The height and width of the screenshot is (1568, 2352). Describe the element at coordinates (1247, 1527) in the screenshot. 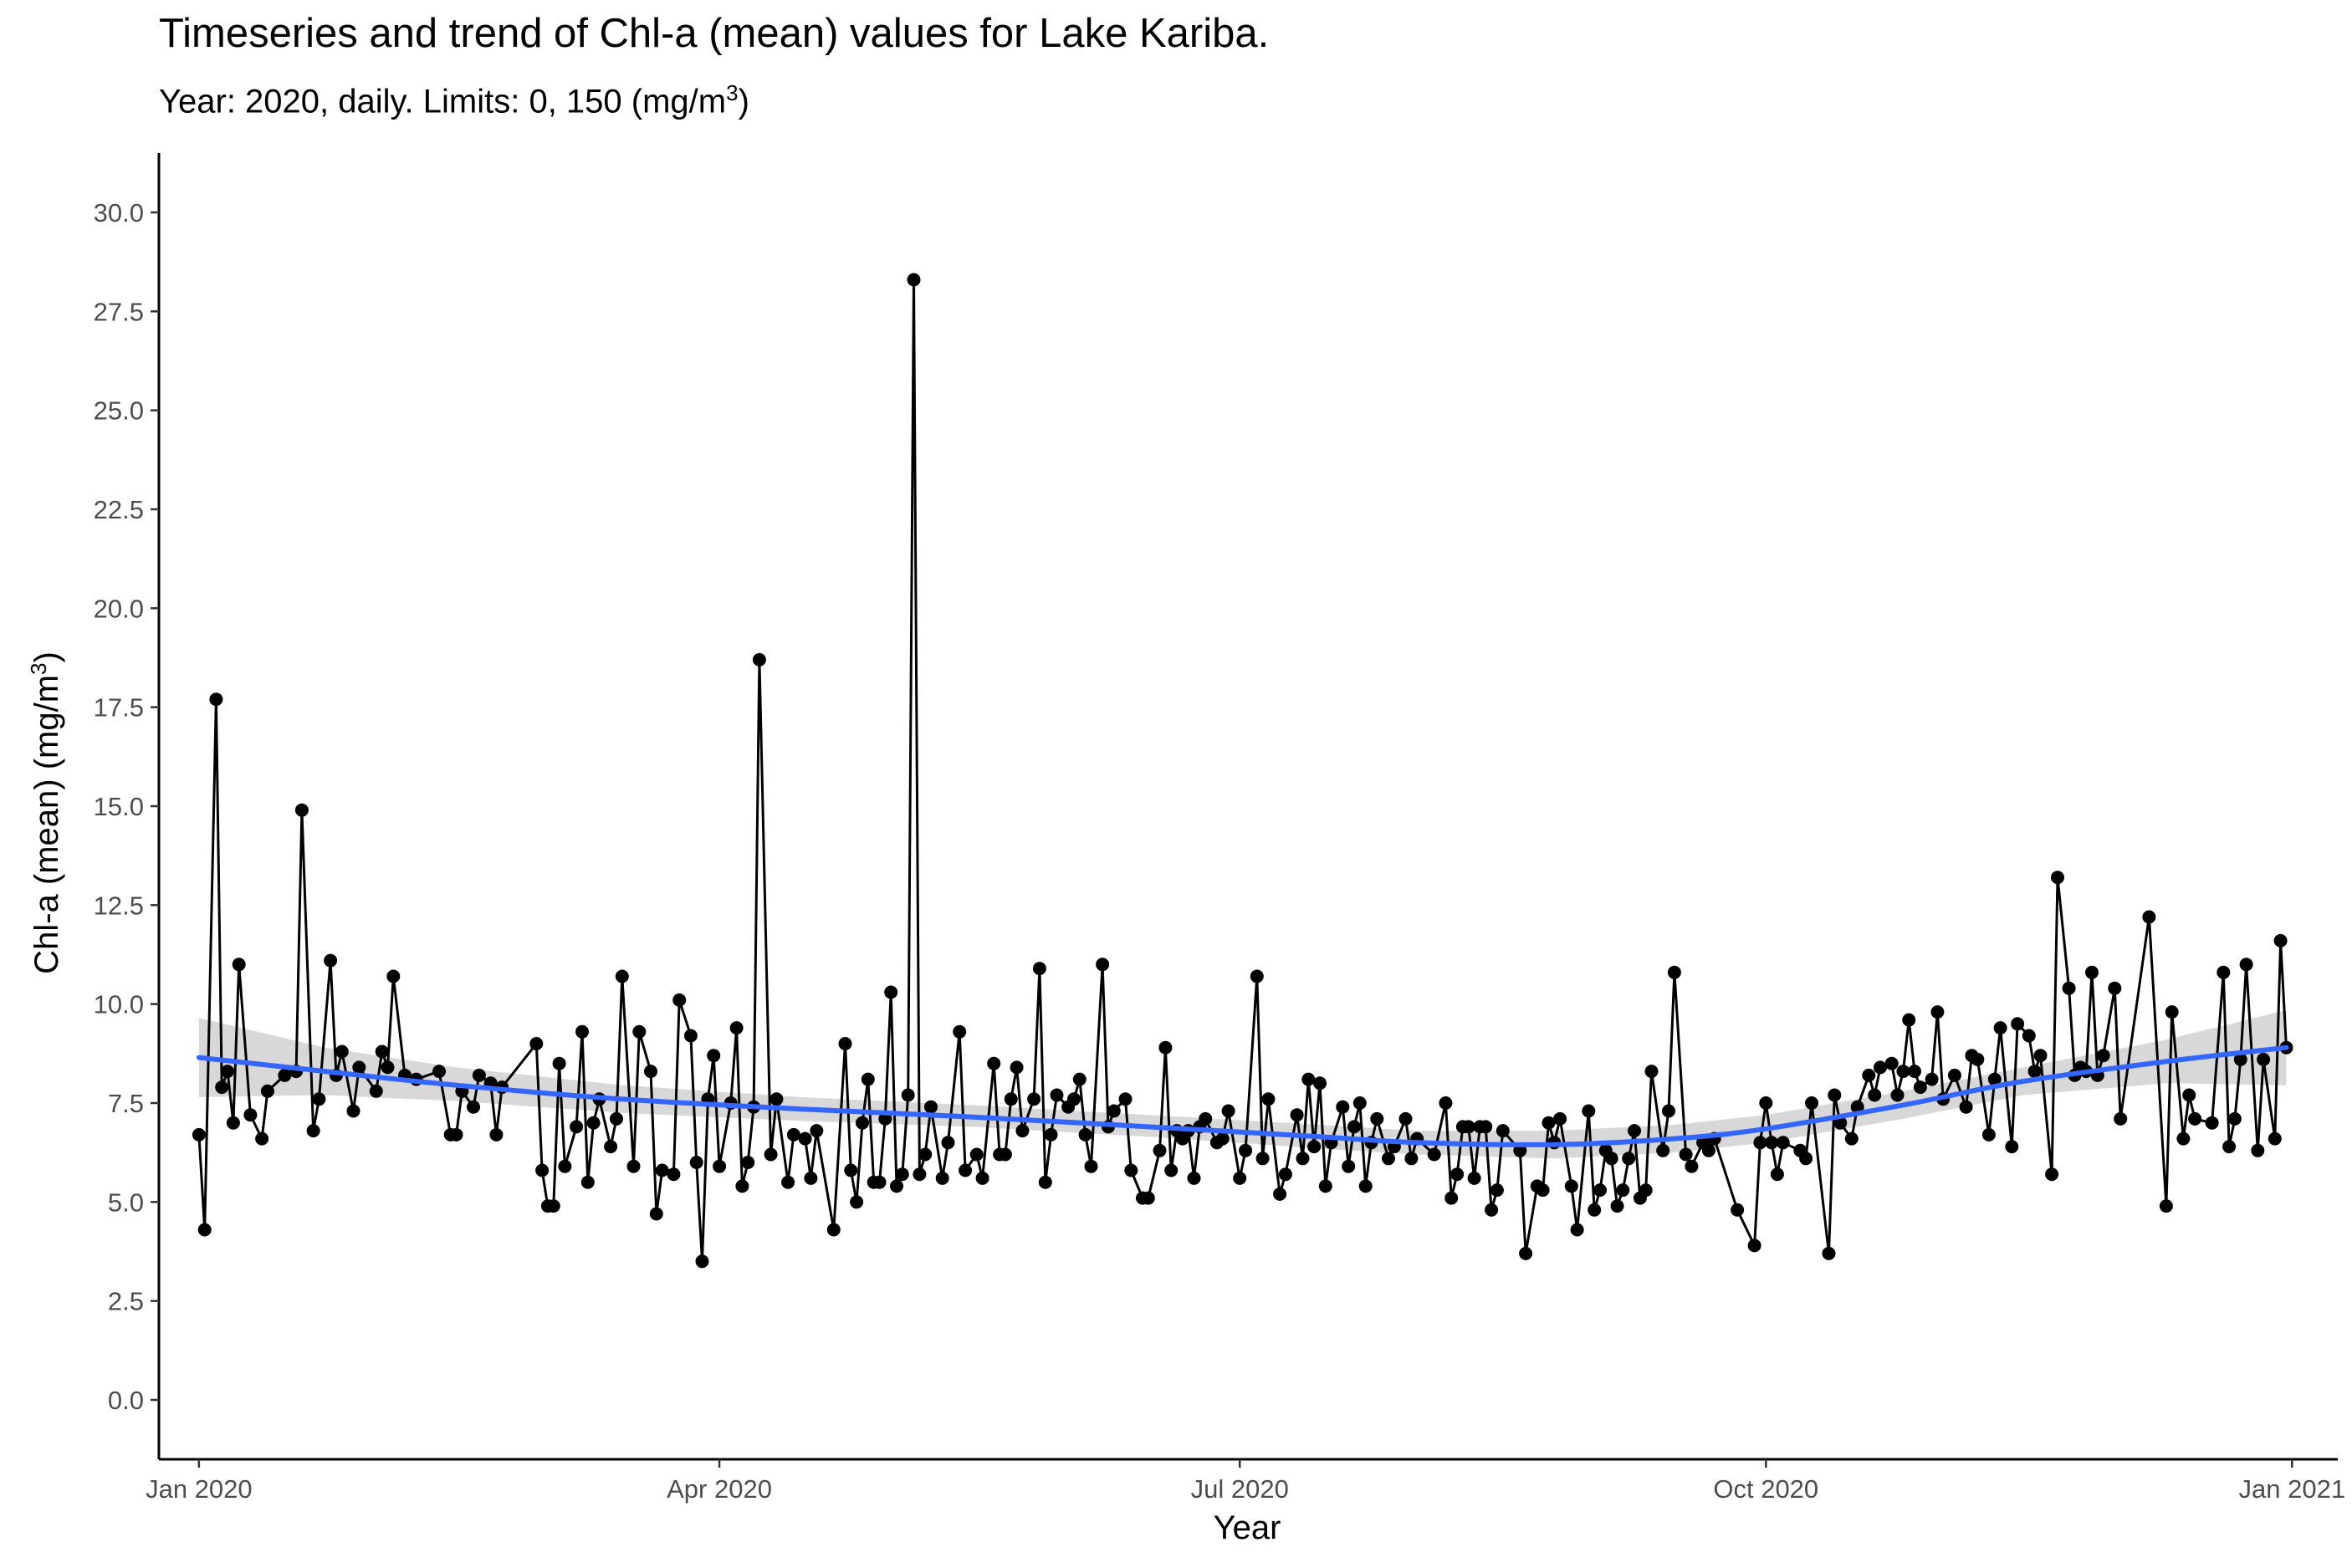

I see `x-axis-title: Year` at that location.